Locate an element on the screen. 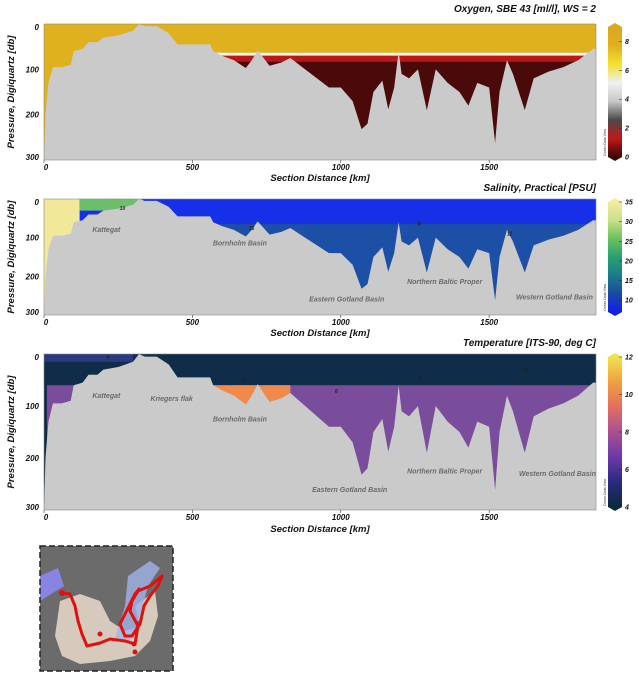 Image resolution: width=639 pixels, height=686 pixels. panel-title: Oxygen, SBE 43 [ml/l], WS = 2 is located at coordinates (525, 9).